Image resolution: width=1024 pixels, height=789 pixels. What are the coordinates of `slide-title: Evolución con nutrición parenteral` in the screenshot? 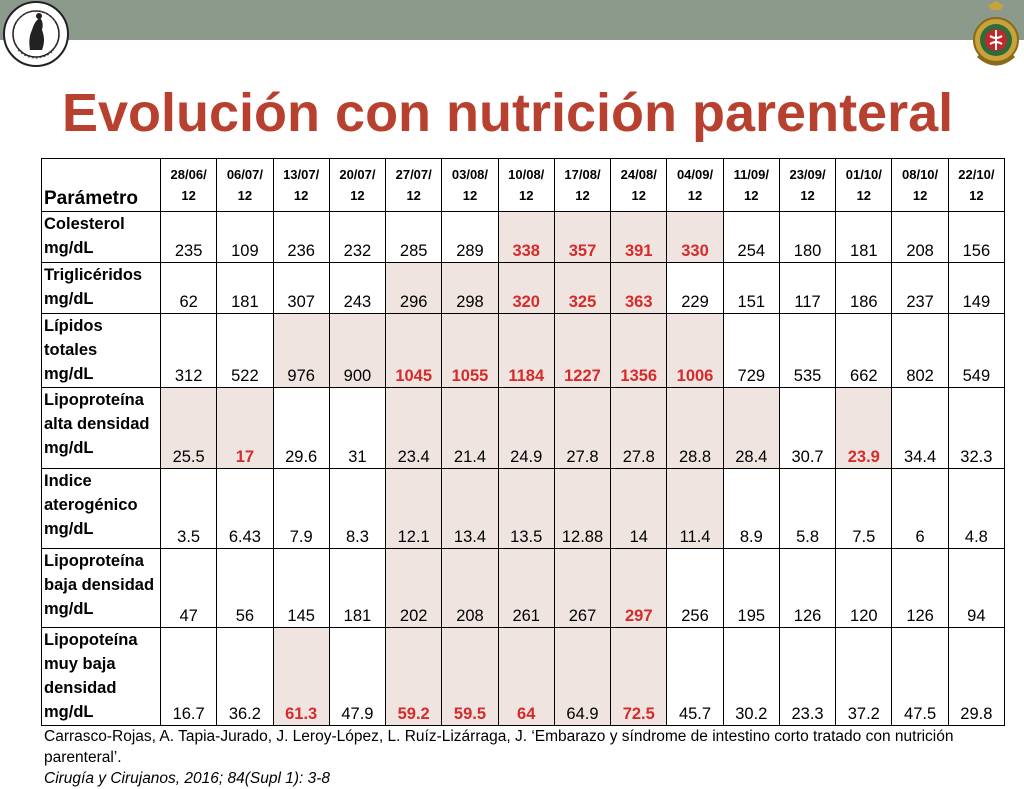 It's located at (508, 113).